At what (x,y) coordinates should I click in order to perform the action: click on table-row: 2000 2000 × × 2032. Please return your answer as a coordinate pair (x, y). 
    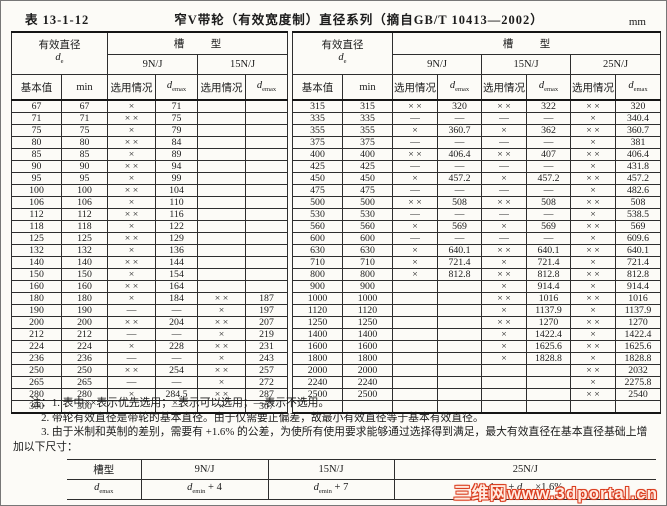
    Looking at the image, I should click on (476, 370).